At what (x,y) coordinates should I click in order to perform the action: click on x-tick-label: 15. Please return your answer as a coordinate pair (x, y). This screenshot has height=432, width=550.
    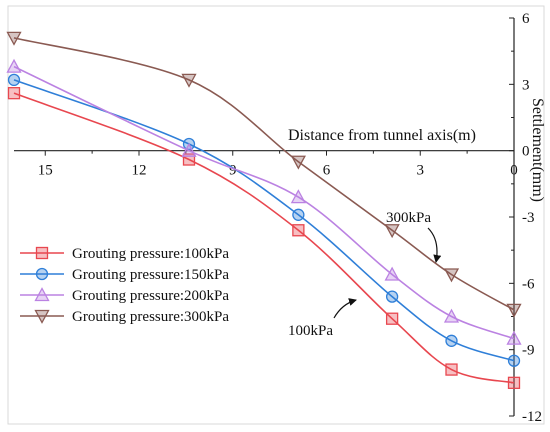
    Looking at the image, I should click on (45, 171).